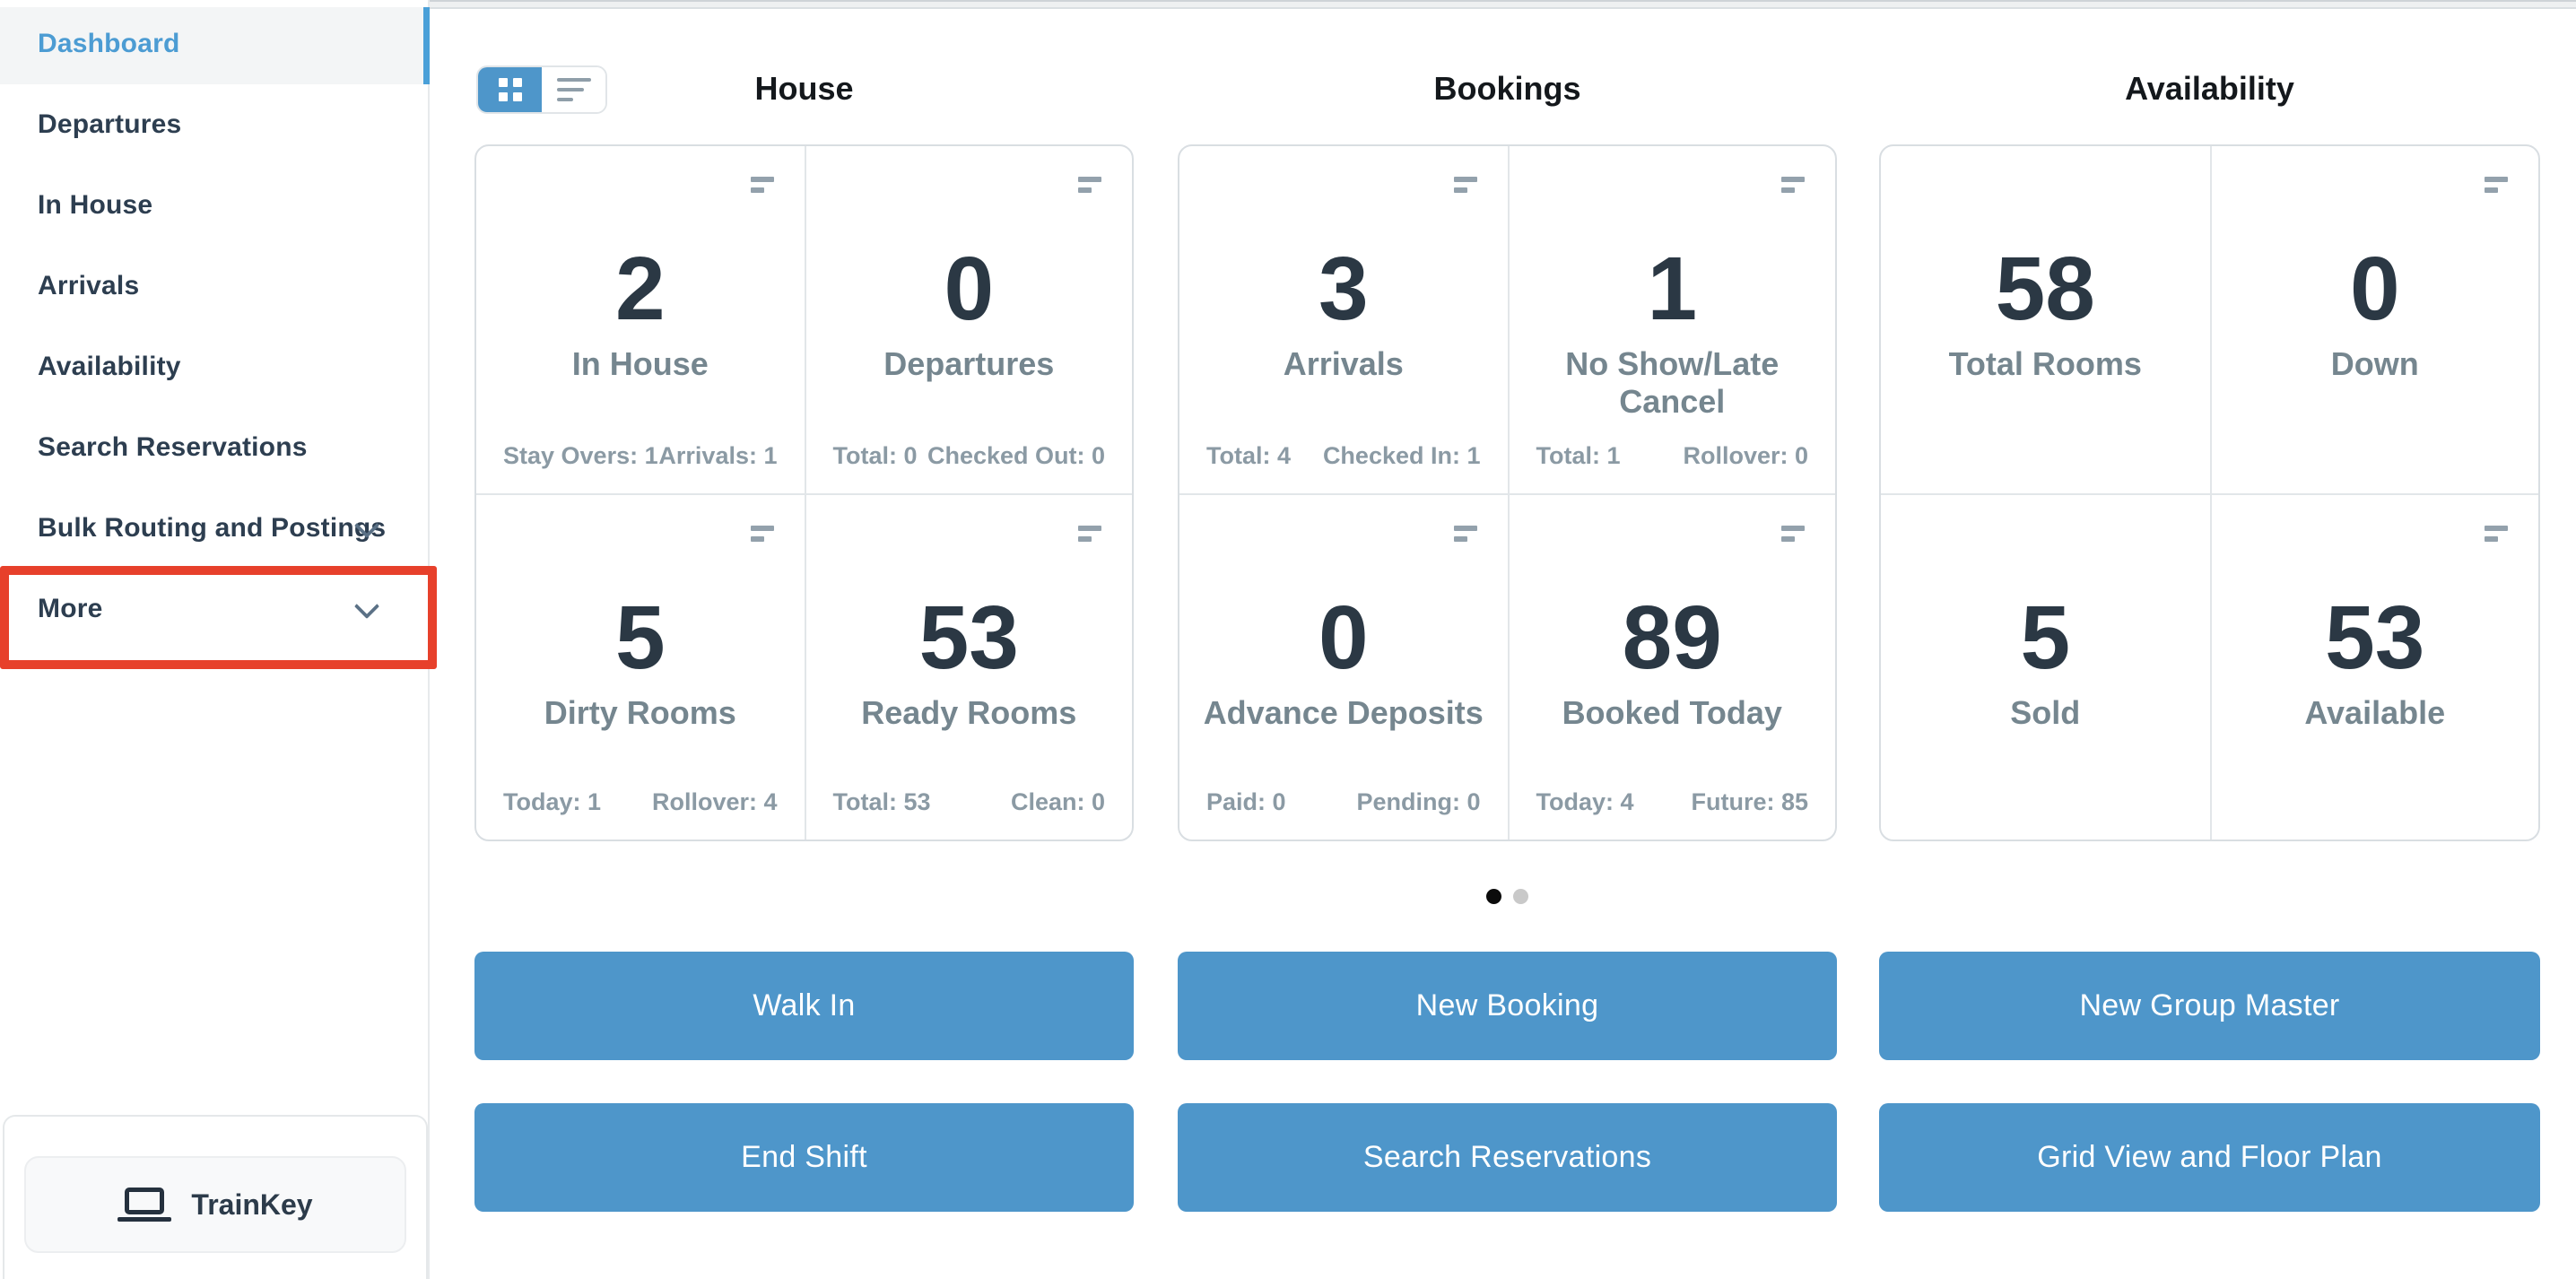 The image size is (2576, 1279). I want to click on stat-substats: Paid: 0 Pending: 0, so click(1343, 802).